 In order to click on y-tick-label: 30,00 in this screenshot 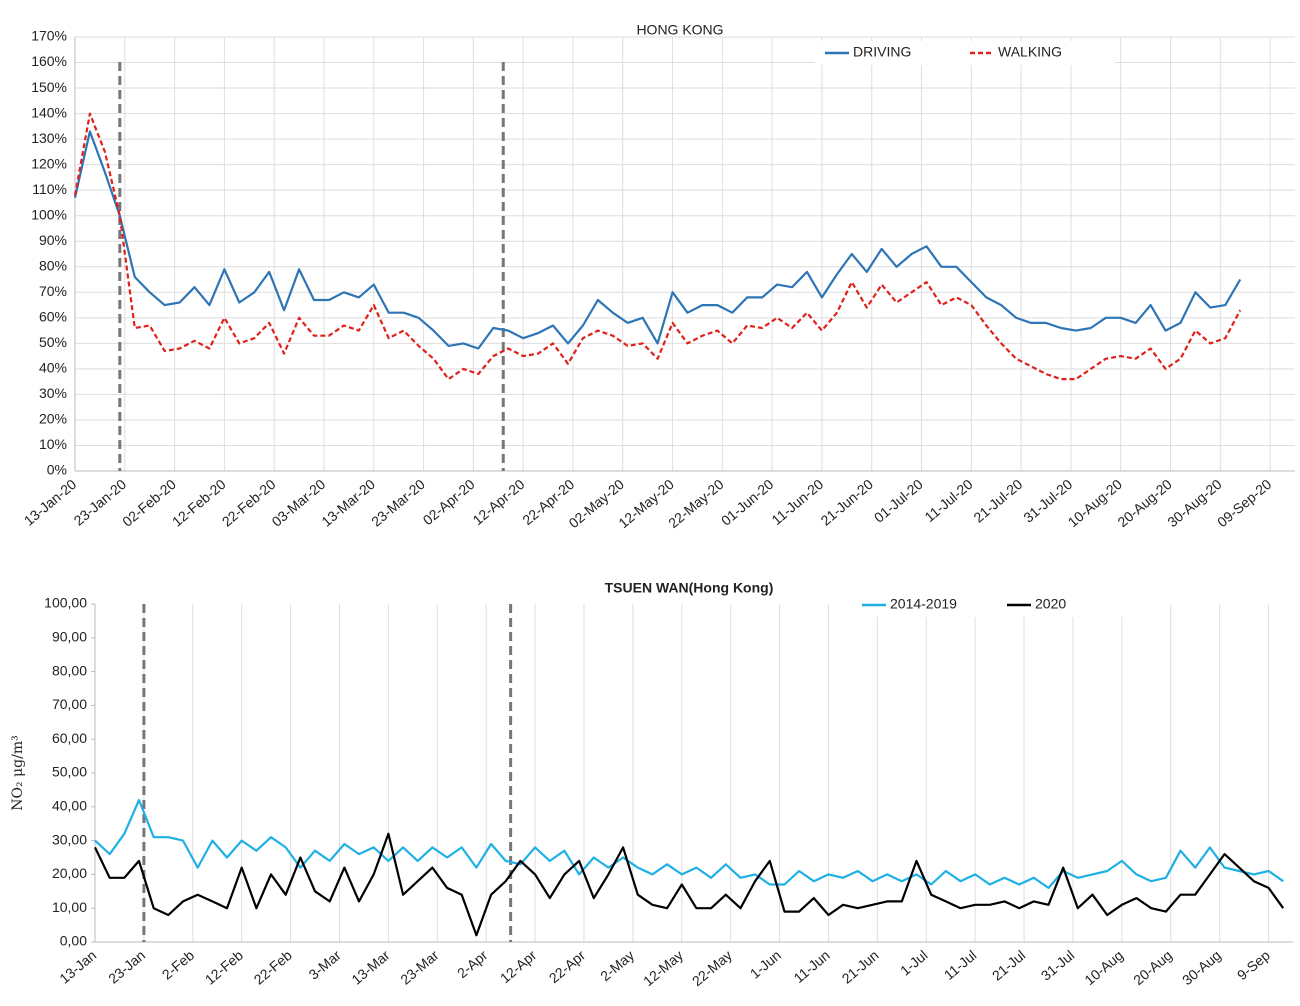, I will do `click(69, 839)`.